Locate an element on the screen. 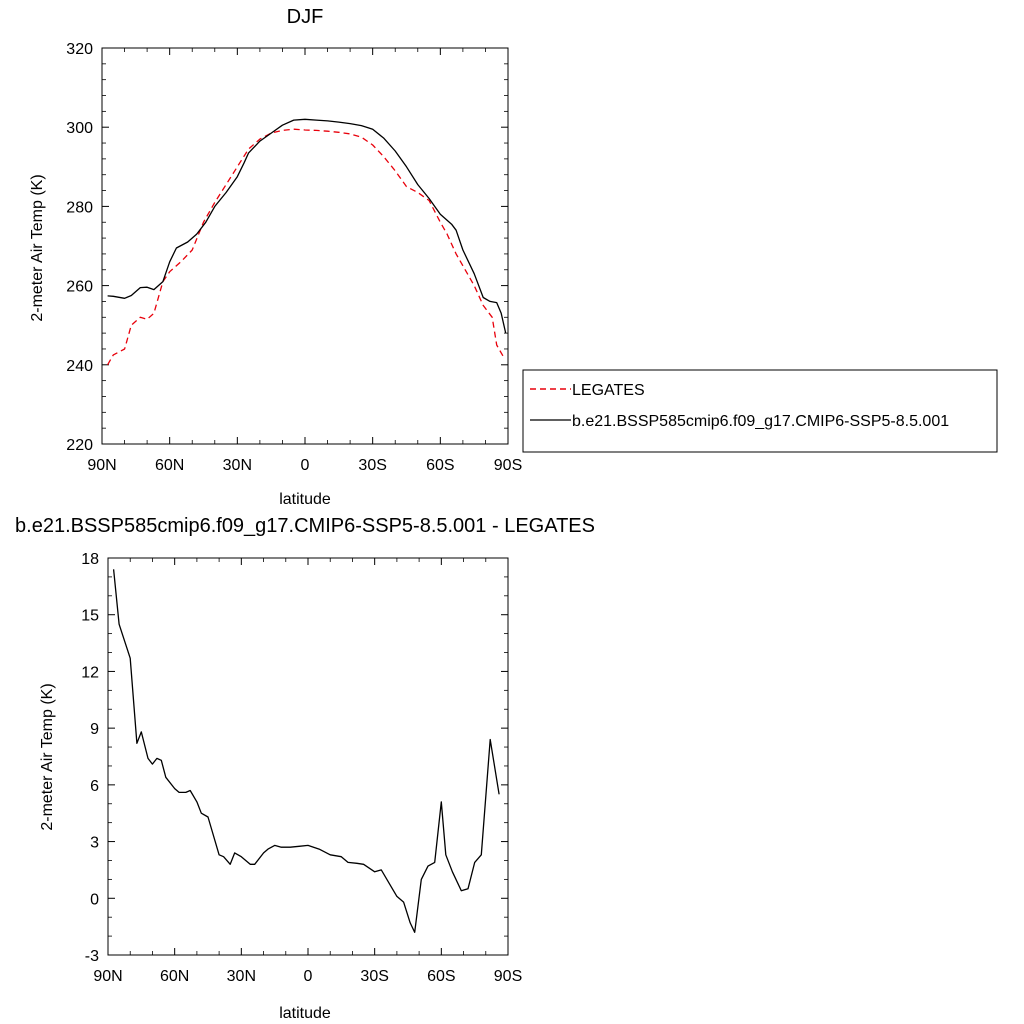 This screenshot has width=1024, height=1024. bottom-y-tick-label-5: 12 is located at coordinates (90, 672).